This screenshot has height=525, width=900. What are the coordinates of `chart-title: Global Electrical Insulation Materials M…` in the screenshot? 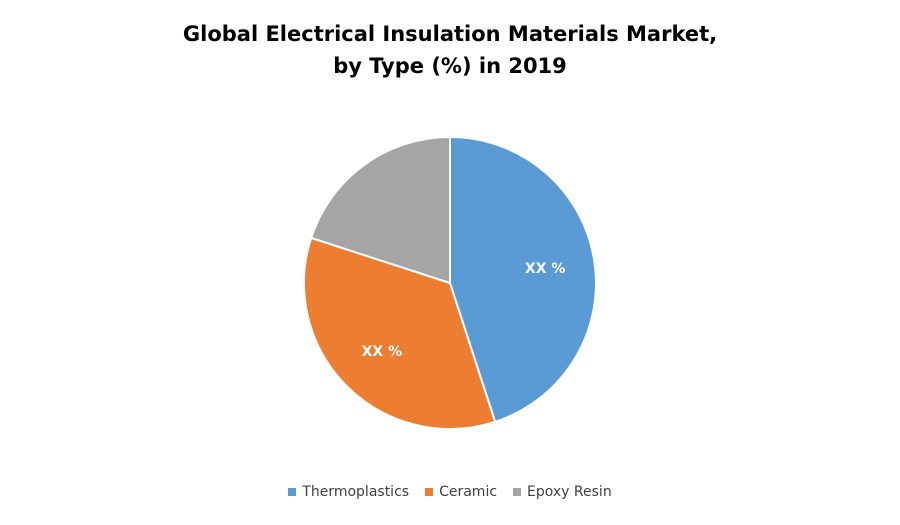 It's located at (450, 50).